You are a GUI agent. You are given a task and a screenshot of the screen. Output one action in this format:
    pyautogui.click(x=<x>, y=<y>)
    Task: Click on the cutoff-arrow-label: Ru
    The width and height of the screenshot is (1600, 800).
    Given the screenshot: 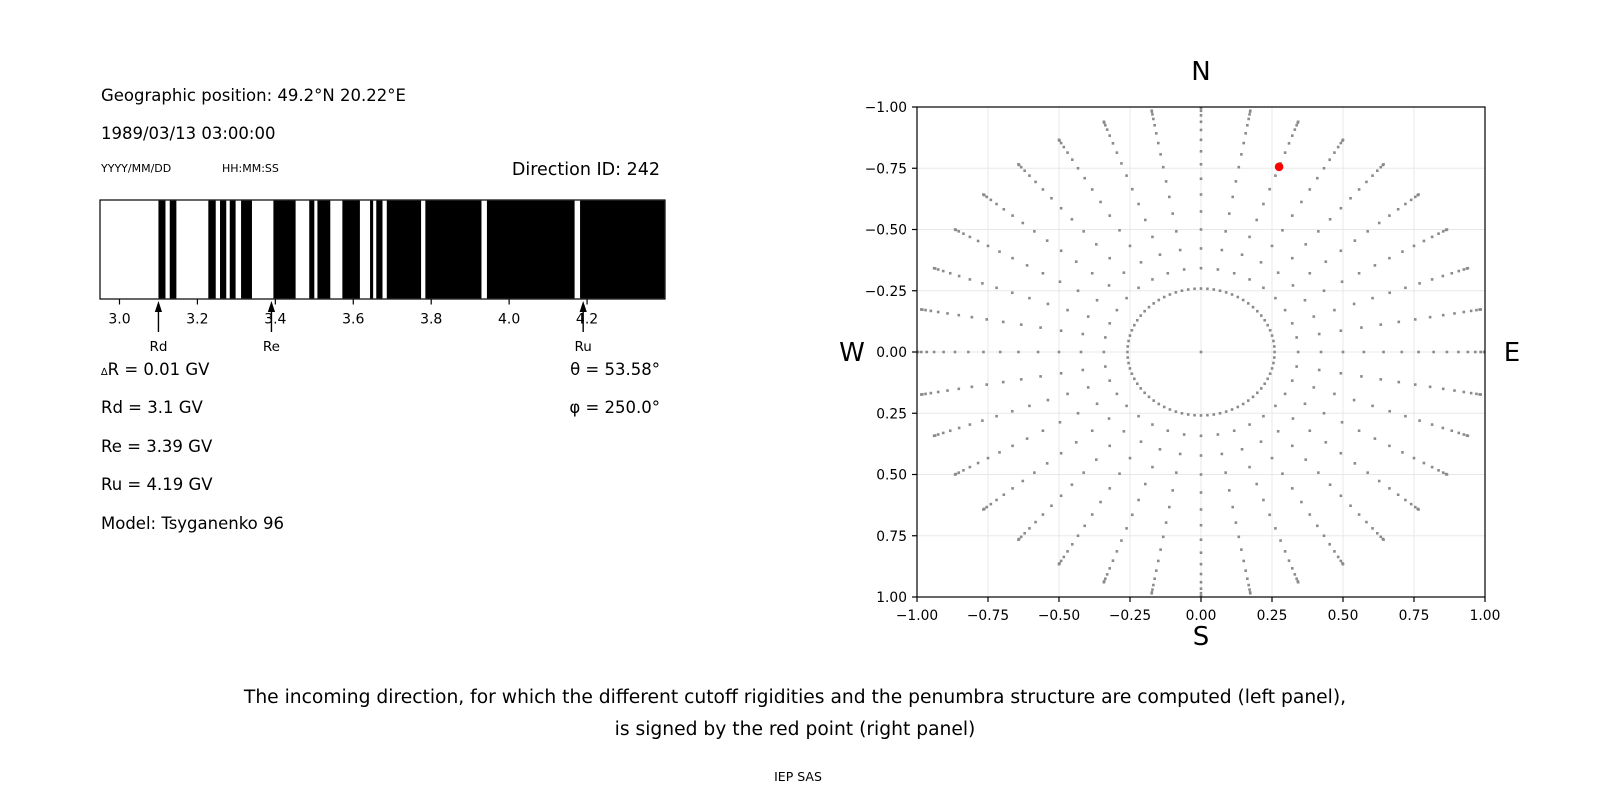 What is the action you would take?
    pyautogui.click(x=583, y=347)
    